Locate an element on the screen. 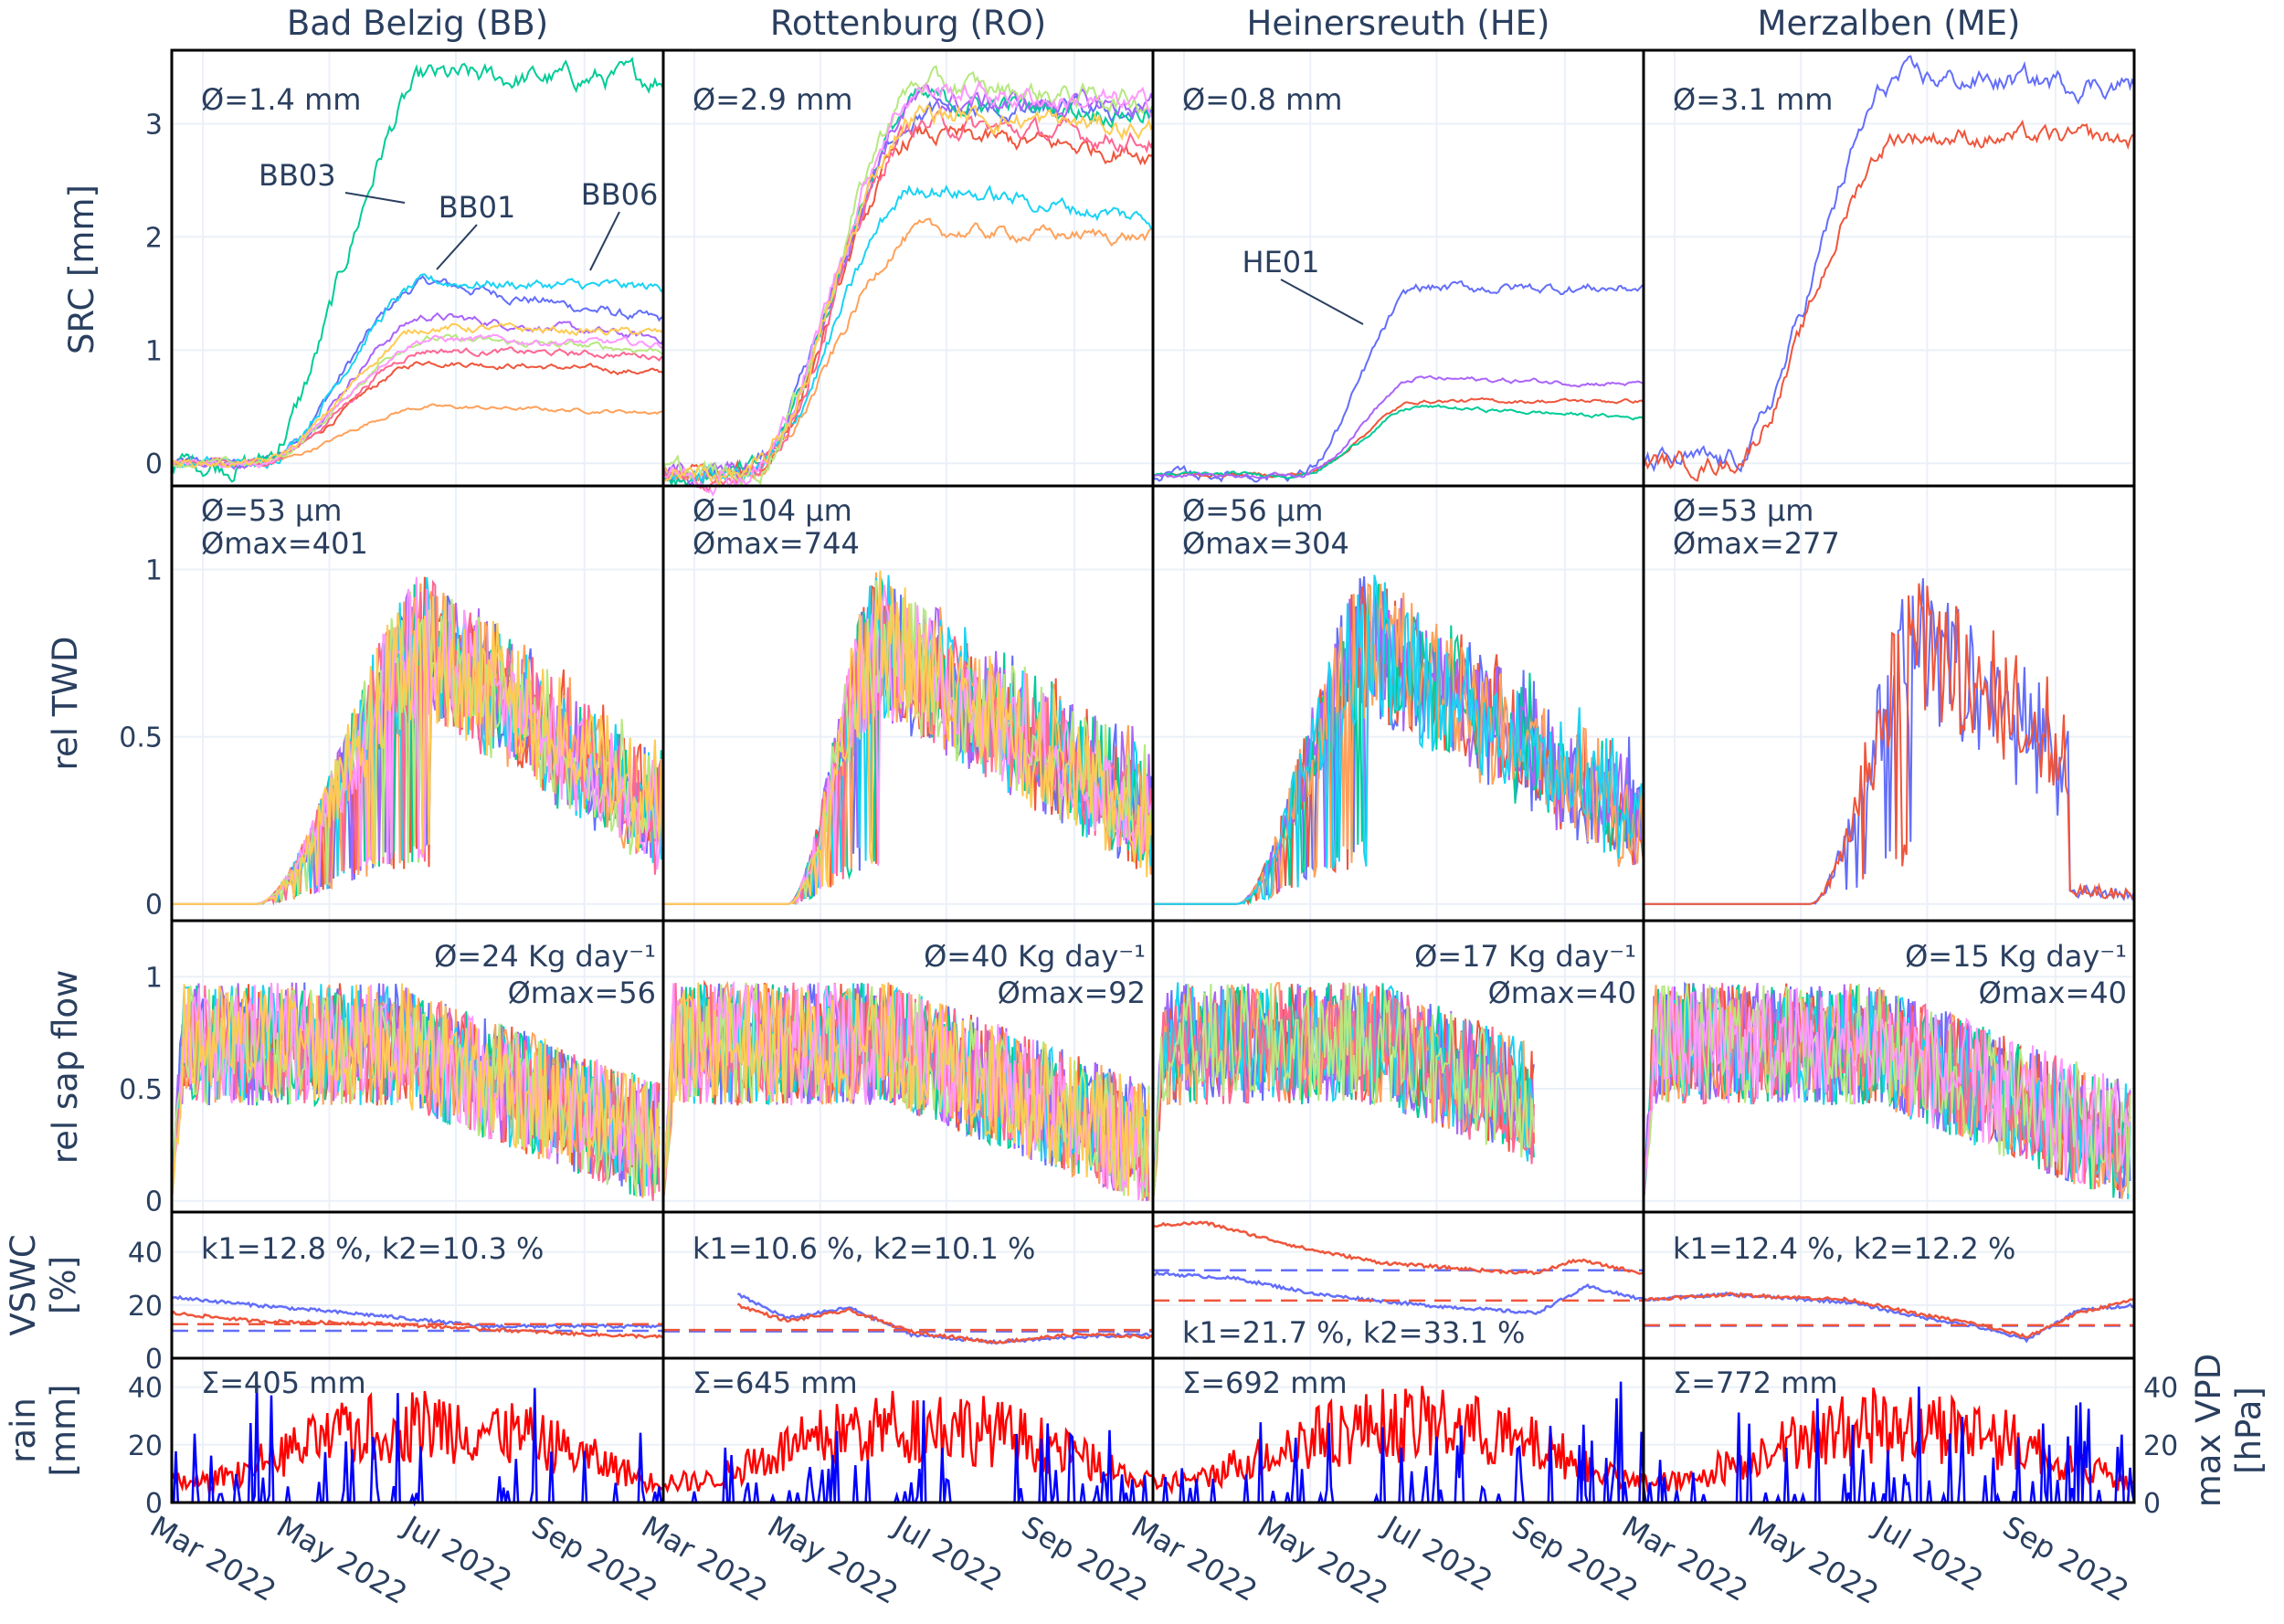 The height and width of the screenshot is (1624, 2284). vswc-k-label: k1=10.6 %, k2=10.1 % is located at coordinates (864, 1249).